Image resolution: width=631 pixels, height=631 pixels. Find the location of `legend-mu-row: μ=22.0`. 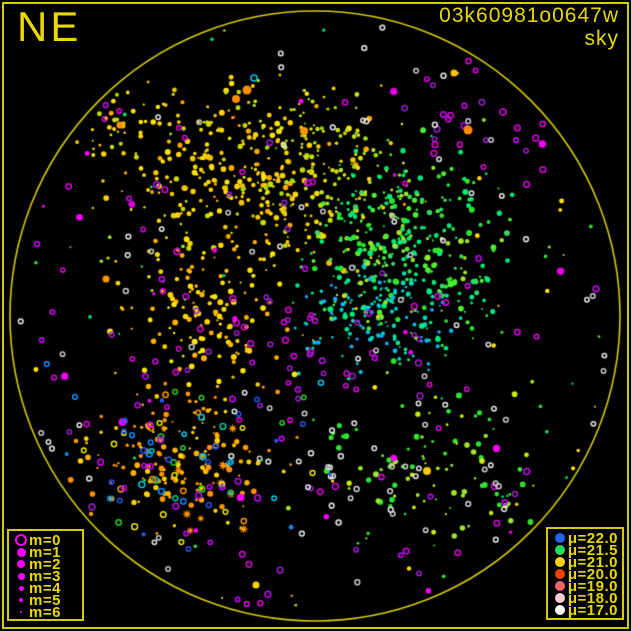

legend-mu-row: μ=22.0 is located at coordinates (585, 538).